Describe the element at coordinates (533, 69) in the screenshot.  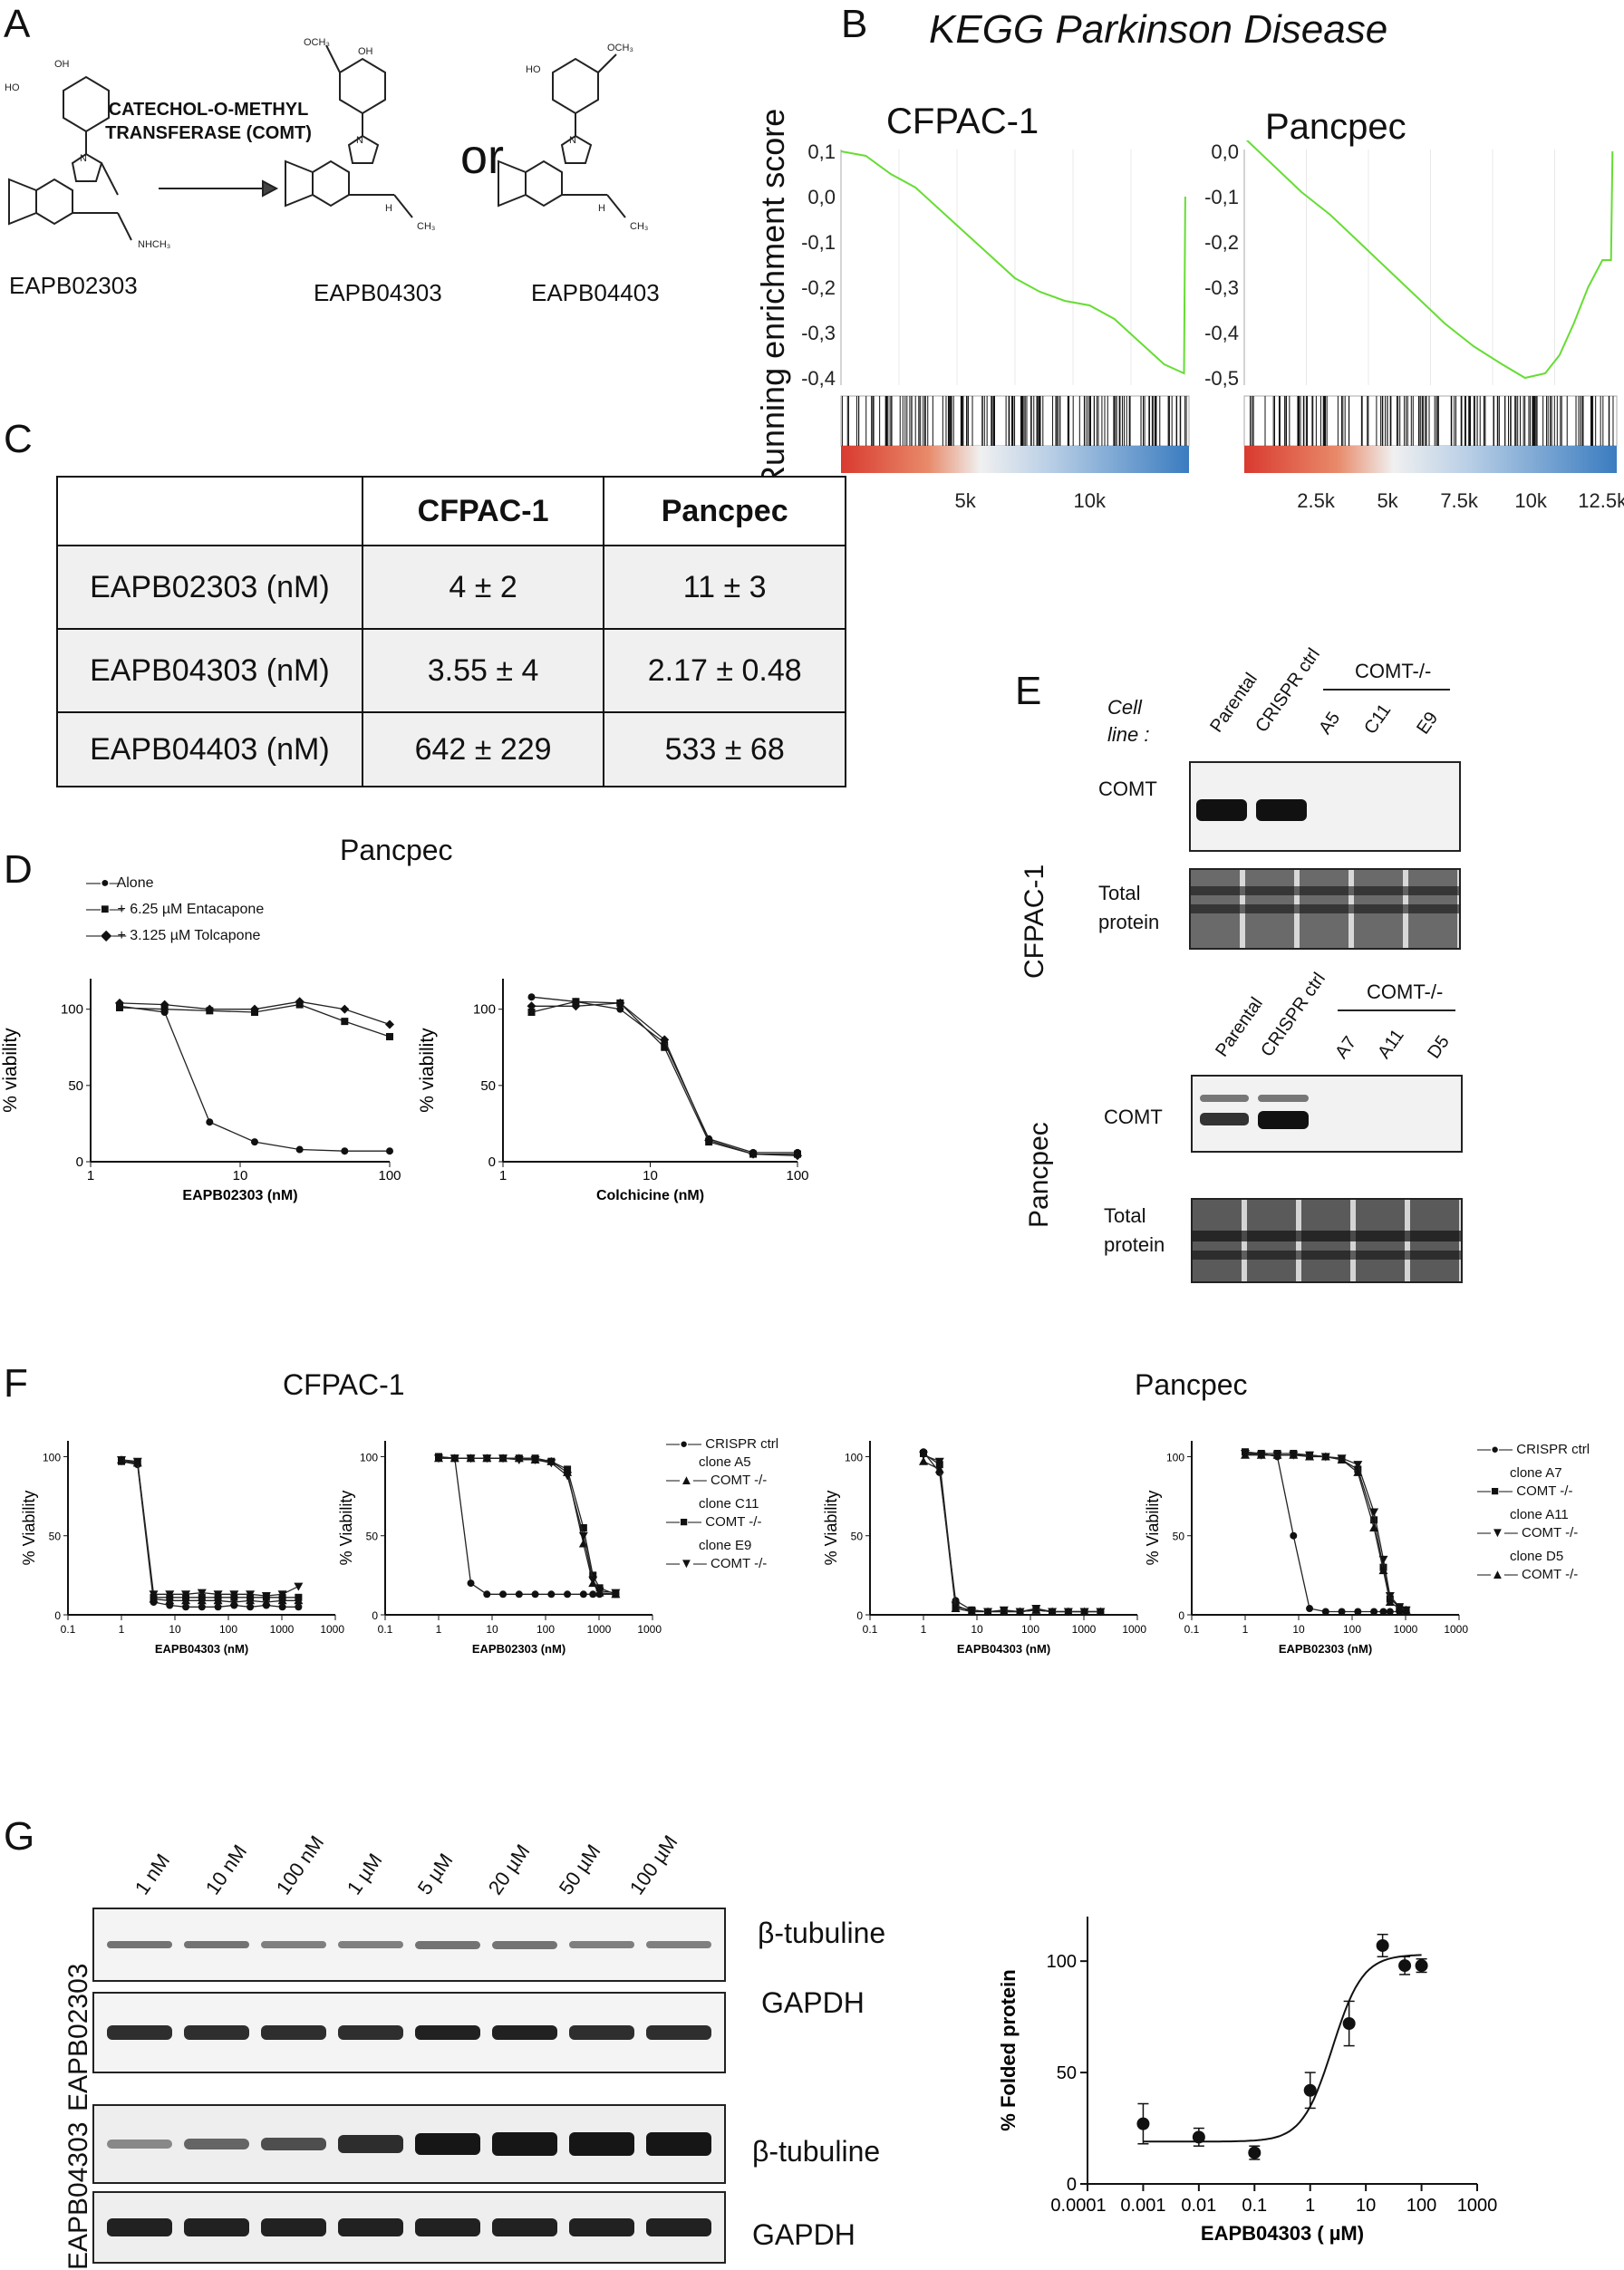
I see `atom-ho-3: HO` at that location.